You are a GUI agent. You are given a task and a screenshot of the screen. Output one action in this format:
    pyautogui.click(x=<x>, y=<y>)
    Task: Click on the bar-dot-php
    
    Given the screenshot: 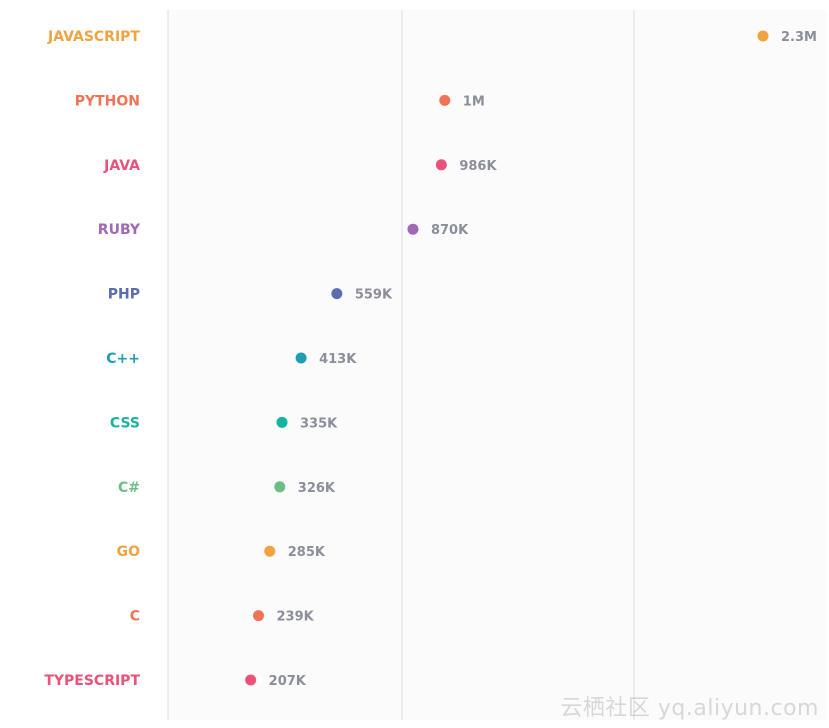 What is the action you would take?
    pyautogui.click(x=337, y=294)
    